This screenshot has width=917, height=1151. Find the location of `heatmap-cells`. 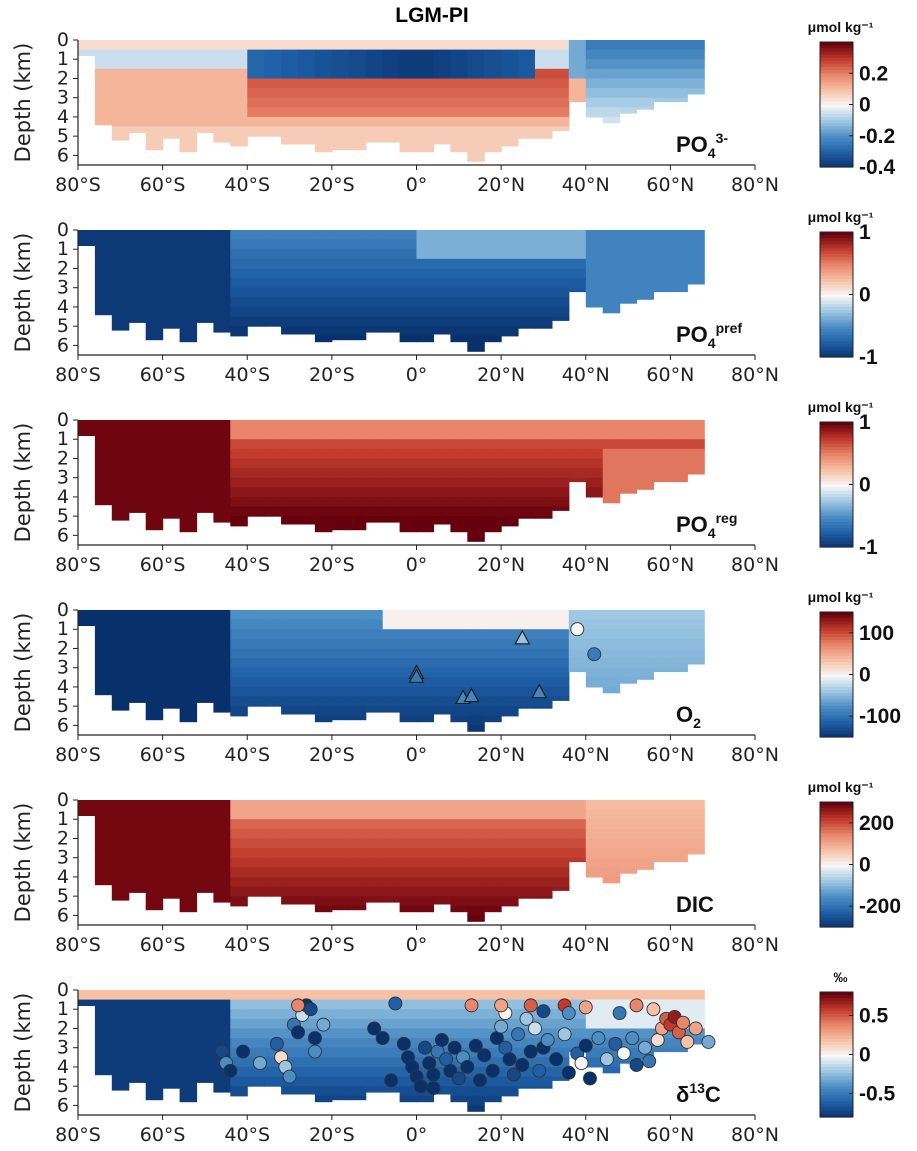

heatmap-cells is located at coordinates (391, 101).